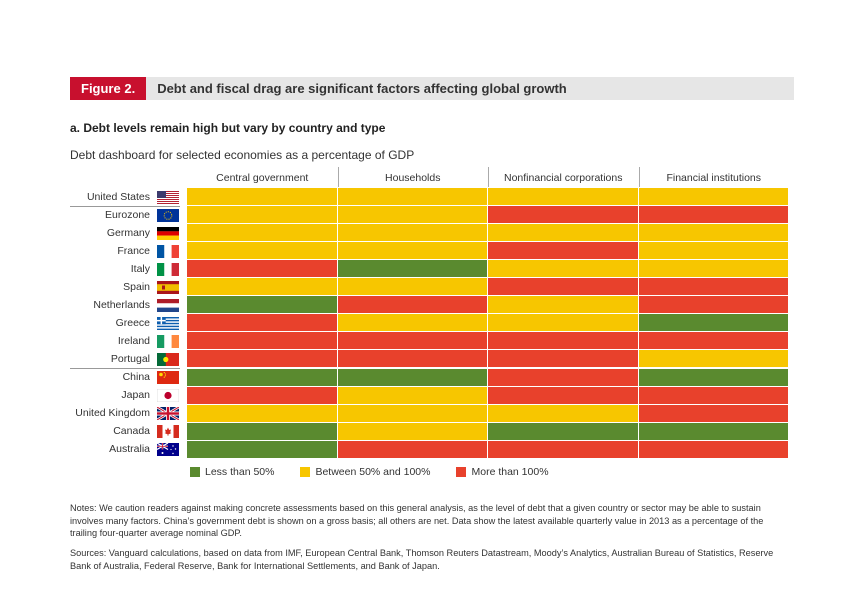 This screenshot has width=850, height=591. Describe the element at coordinates (168, 251) in the screenshot. I see `france-flag-icon` at that location.